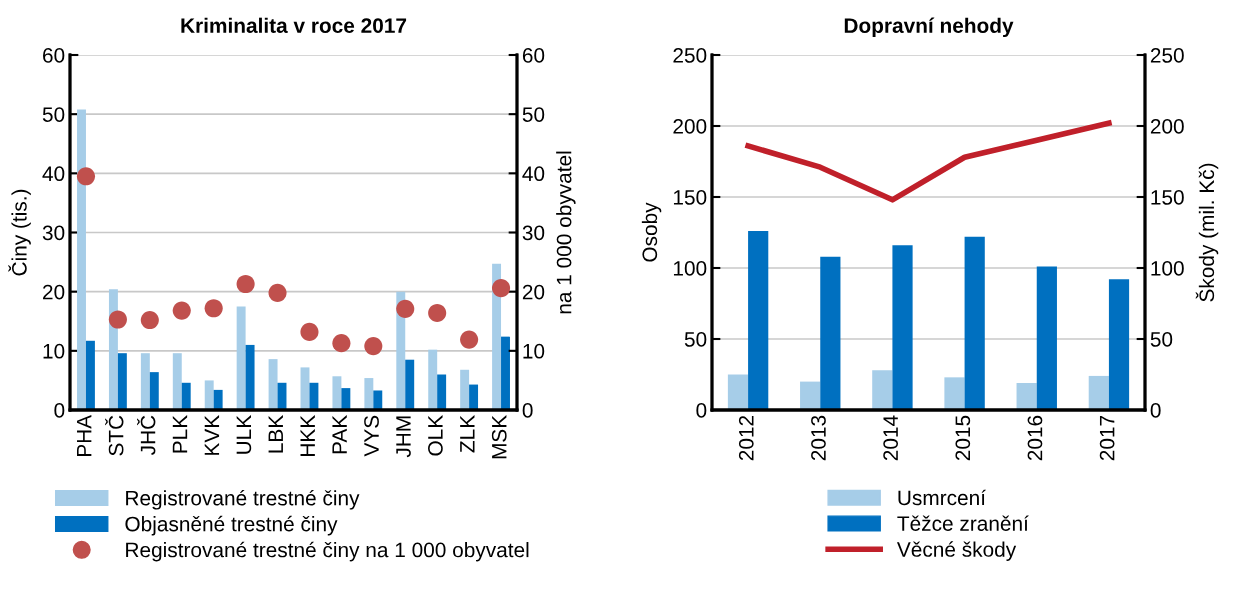 The height and width of the screenshot is (600, 1250). What do you see at coordinates (19, 232) in the screenshot?
I see `y-axis-title: Činy (tis.)` at bounding box center [19, 232].